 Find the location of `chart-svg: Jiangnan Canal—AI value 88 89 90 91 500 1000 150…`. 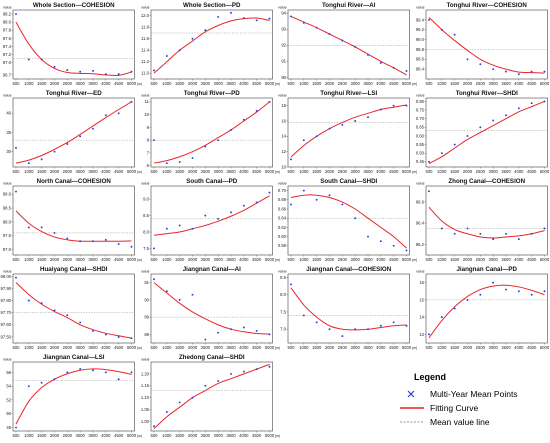

chart-svg: Jiangnan Canal—AI value 88 89 90 91 500 1000 150… is located at coordinates (210, 308).